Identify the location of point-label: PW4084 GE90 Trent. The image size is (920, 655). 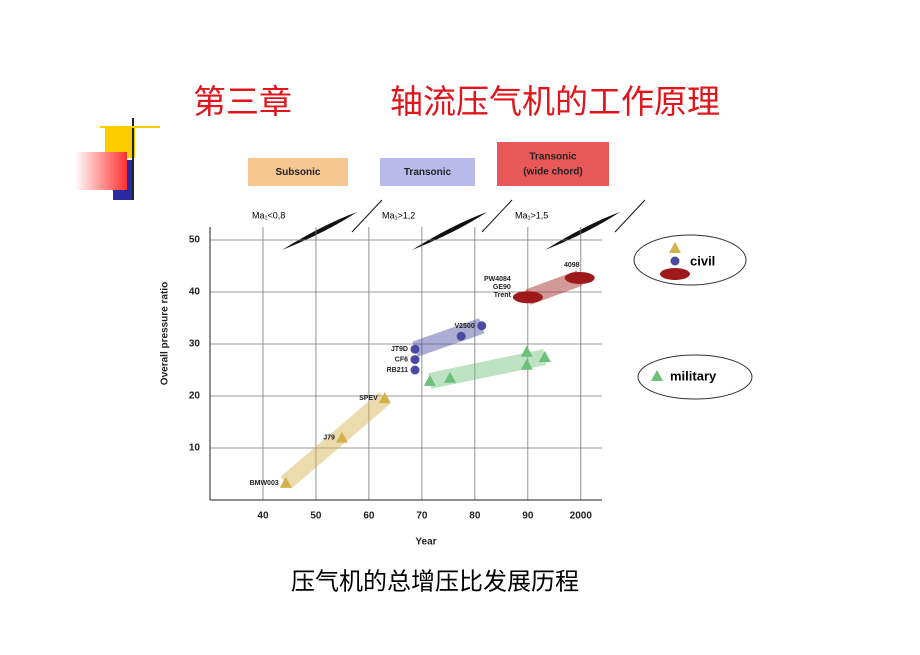
(498, 287).